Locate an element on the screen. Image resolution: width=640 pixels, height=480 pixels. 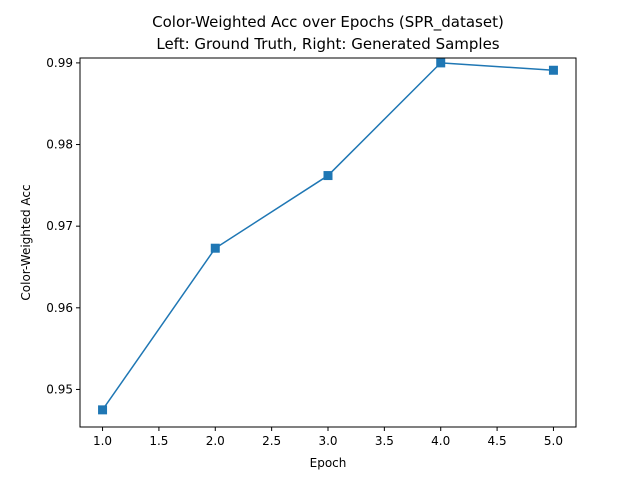
y-tick-label: 0.95 is located at coordinates (59, 389).